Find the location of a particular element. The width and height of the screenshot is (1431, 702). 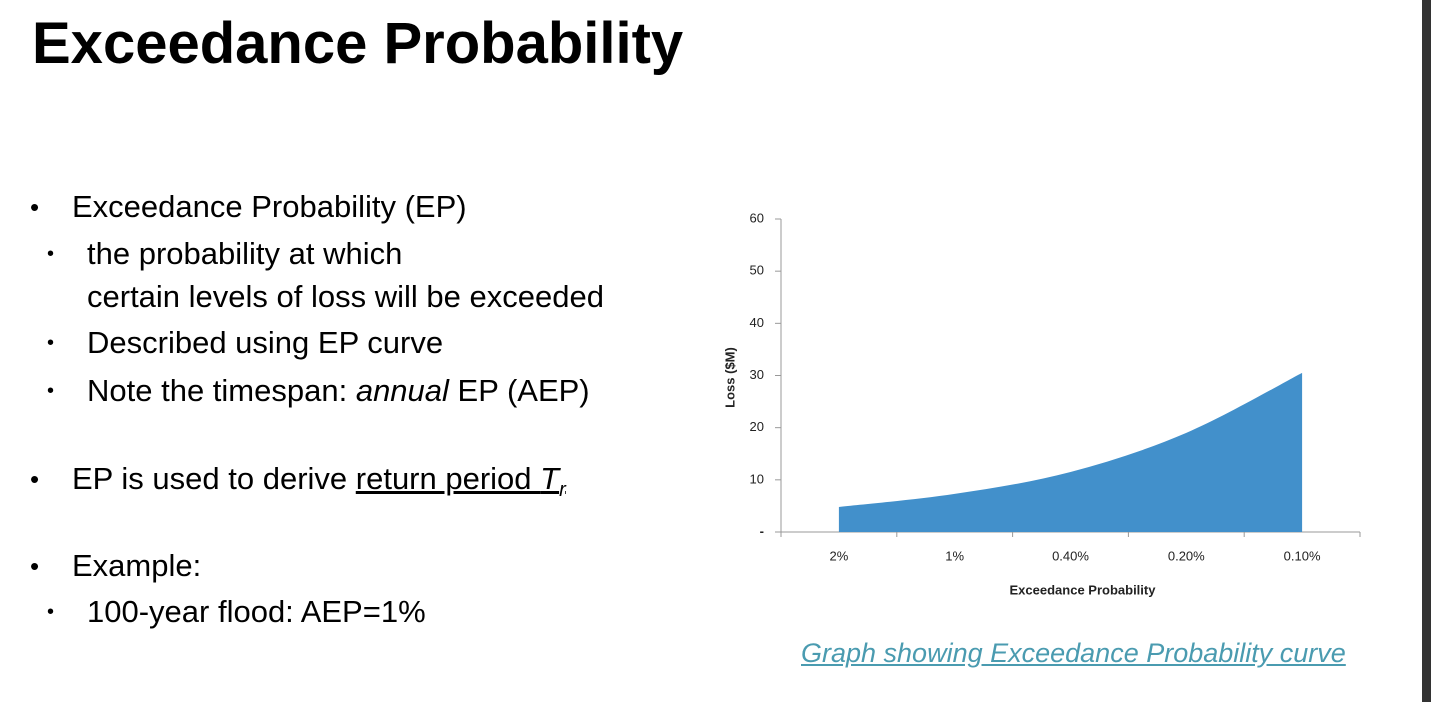

bullet: Described using EP curve is located at coordinates (265, 342).